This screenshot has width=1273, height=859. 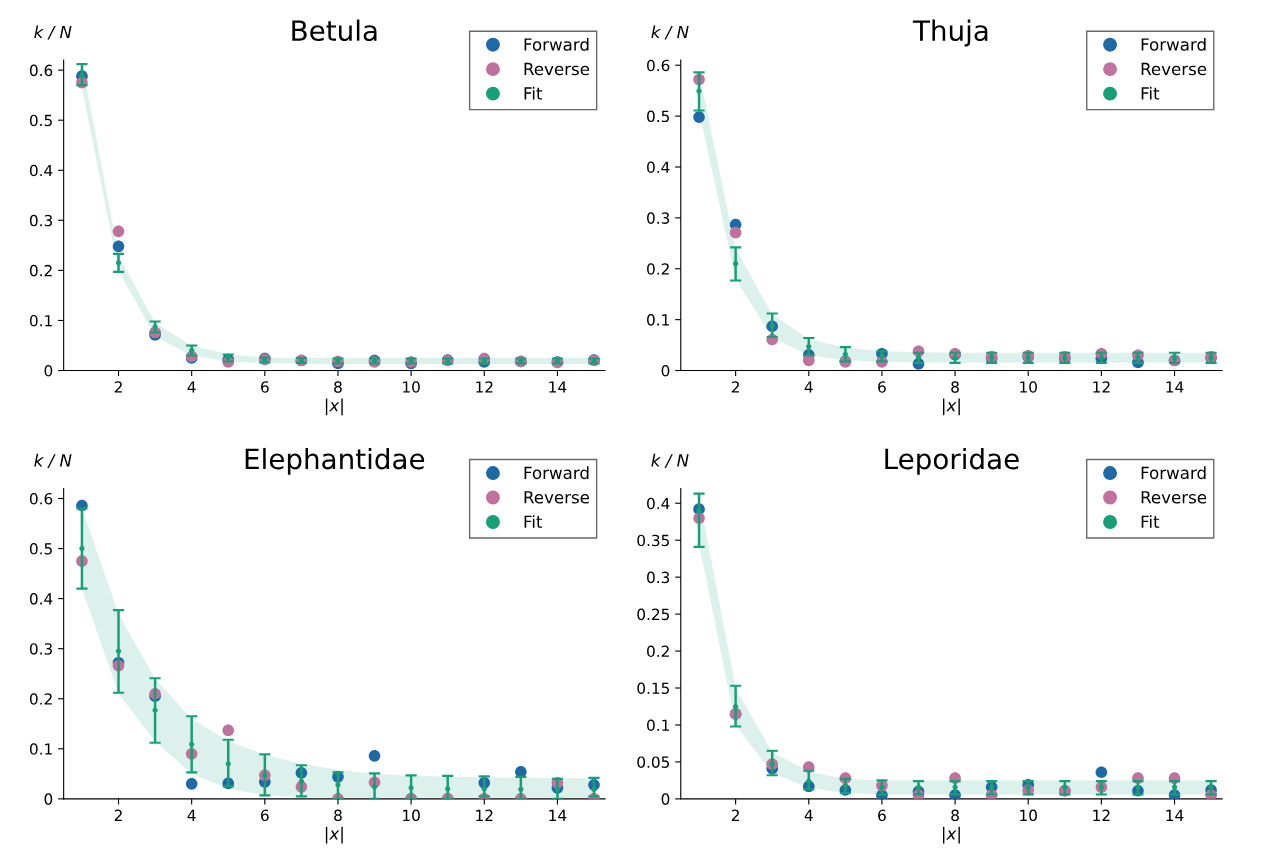 What do you see at coordinates (952, 461) in the screenshot?
I see `chart-title: Leporidae` at bounding box center [952, 461].